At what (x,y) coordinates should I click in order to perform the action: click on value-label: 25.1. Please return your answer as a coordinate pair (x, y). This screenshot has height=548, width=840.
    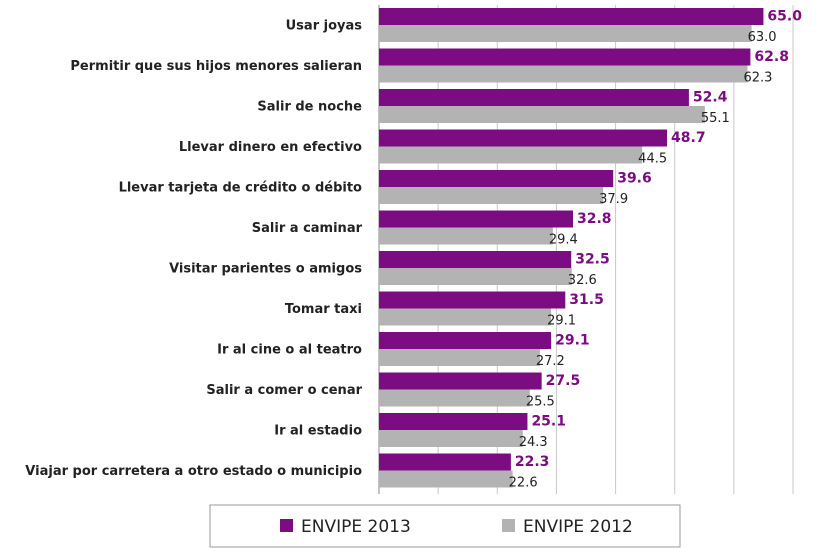
    Looking at the image, I should click on (548, 422).